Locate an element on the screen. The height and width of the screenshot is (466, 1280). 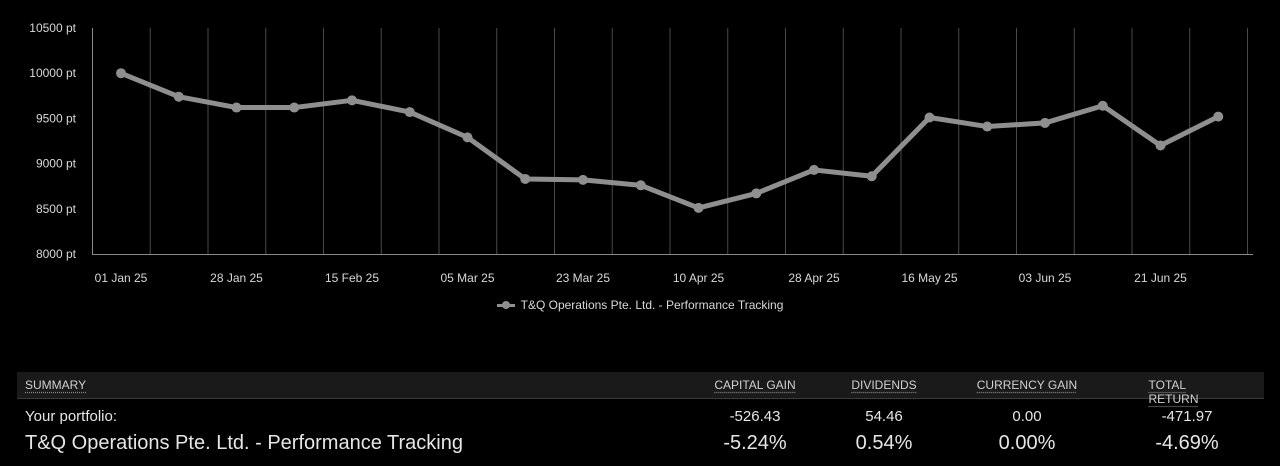
y-tick-label: 9000 pt is located at coordinates (56, 164).